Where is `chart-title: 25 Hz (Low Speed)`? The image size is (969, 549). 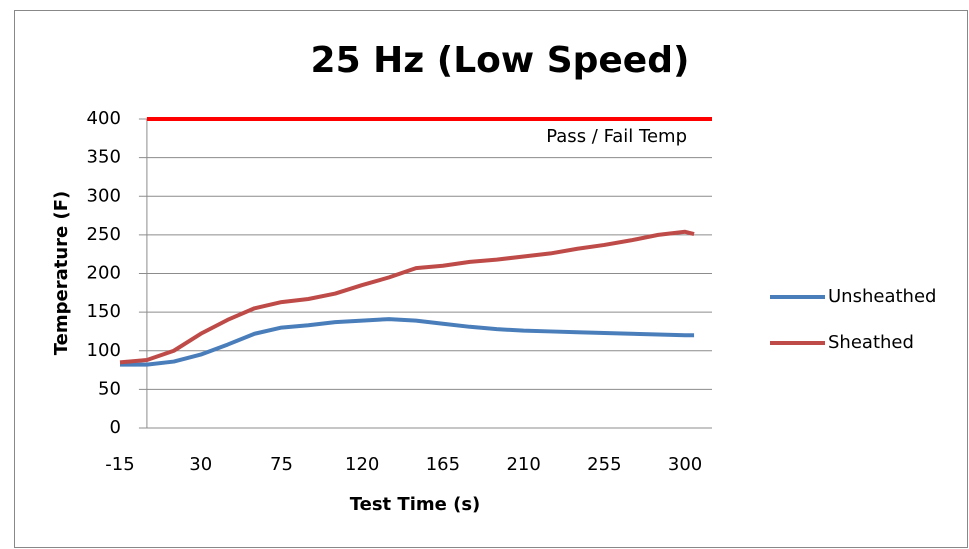 chart-title: 25 Hz (Low Speed) is located at coordinates (500, 60).